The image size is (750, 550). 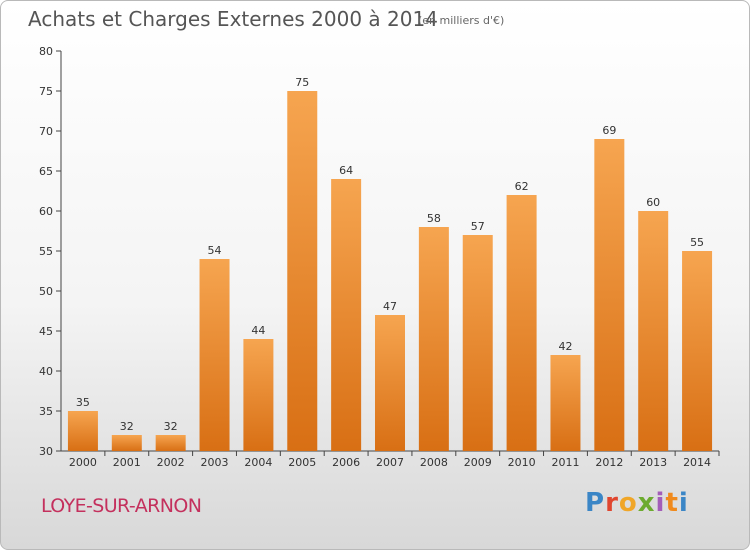 What do you see at coordinates (46, 131) in the screenshot?
I see `y-tick-label: 70` at bounding box center [46, 131].